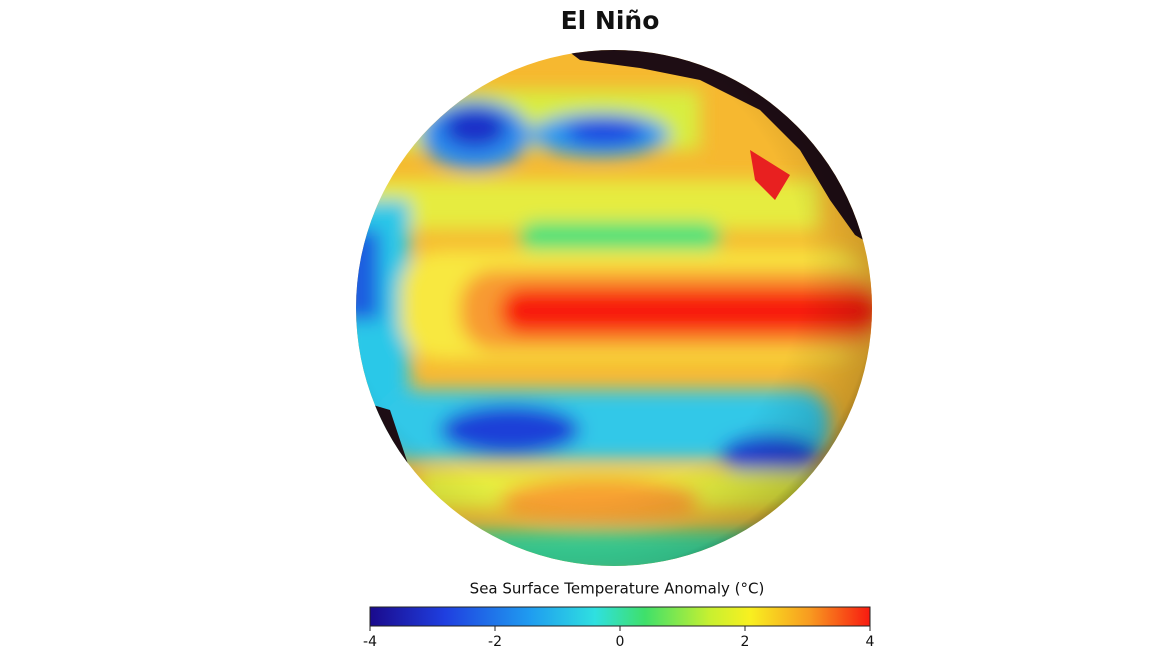 Image resolution: width=1170 pixels, height=659 pixels. What do you see at coordinates (745, 642) in the screenshot?
I see `tick-label: 2` at bounding box center [745, 642].